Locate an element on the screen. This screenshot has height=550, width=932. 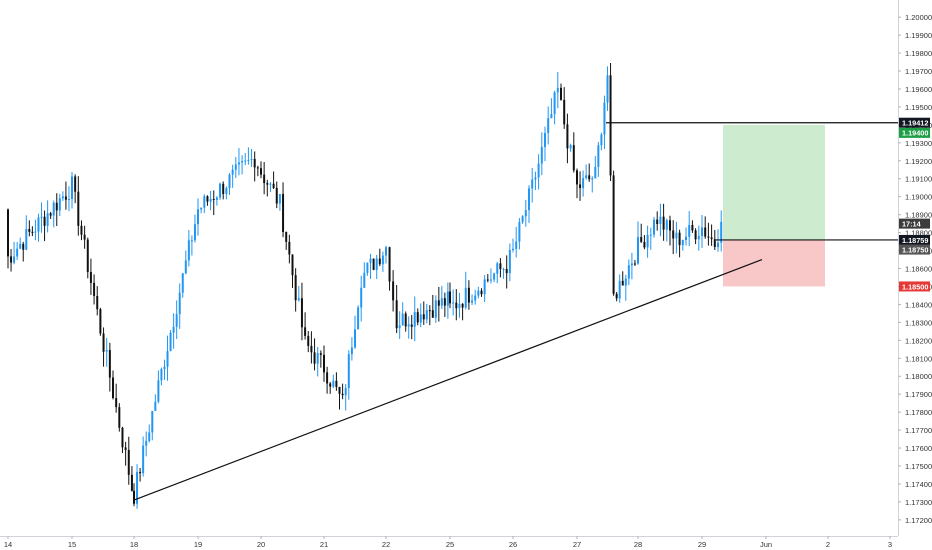
date-tick-label: 25 is located at coordinates (450, 544).